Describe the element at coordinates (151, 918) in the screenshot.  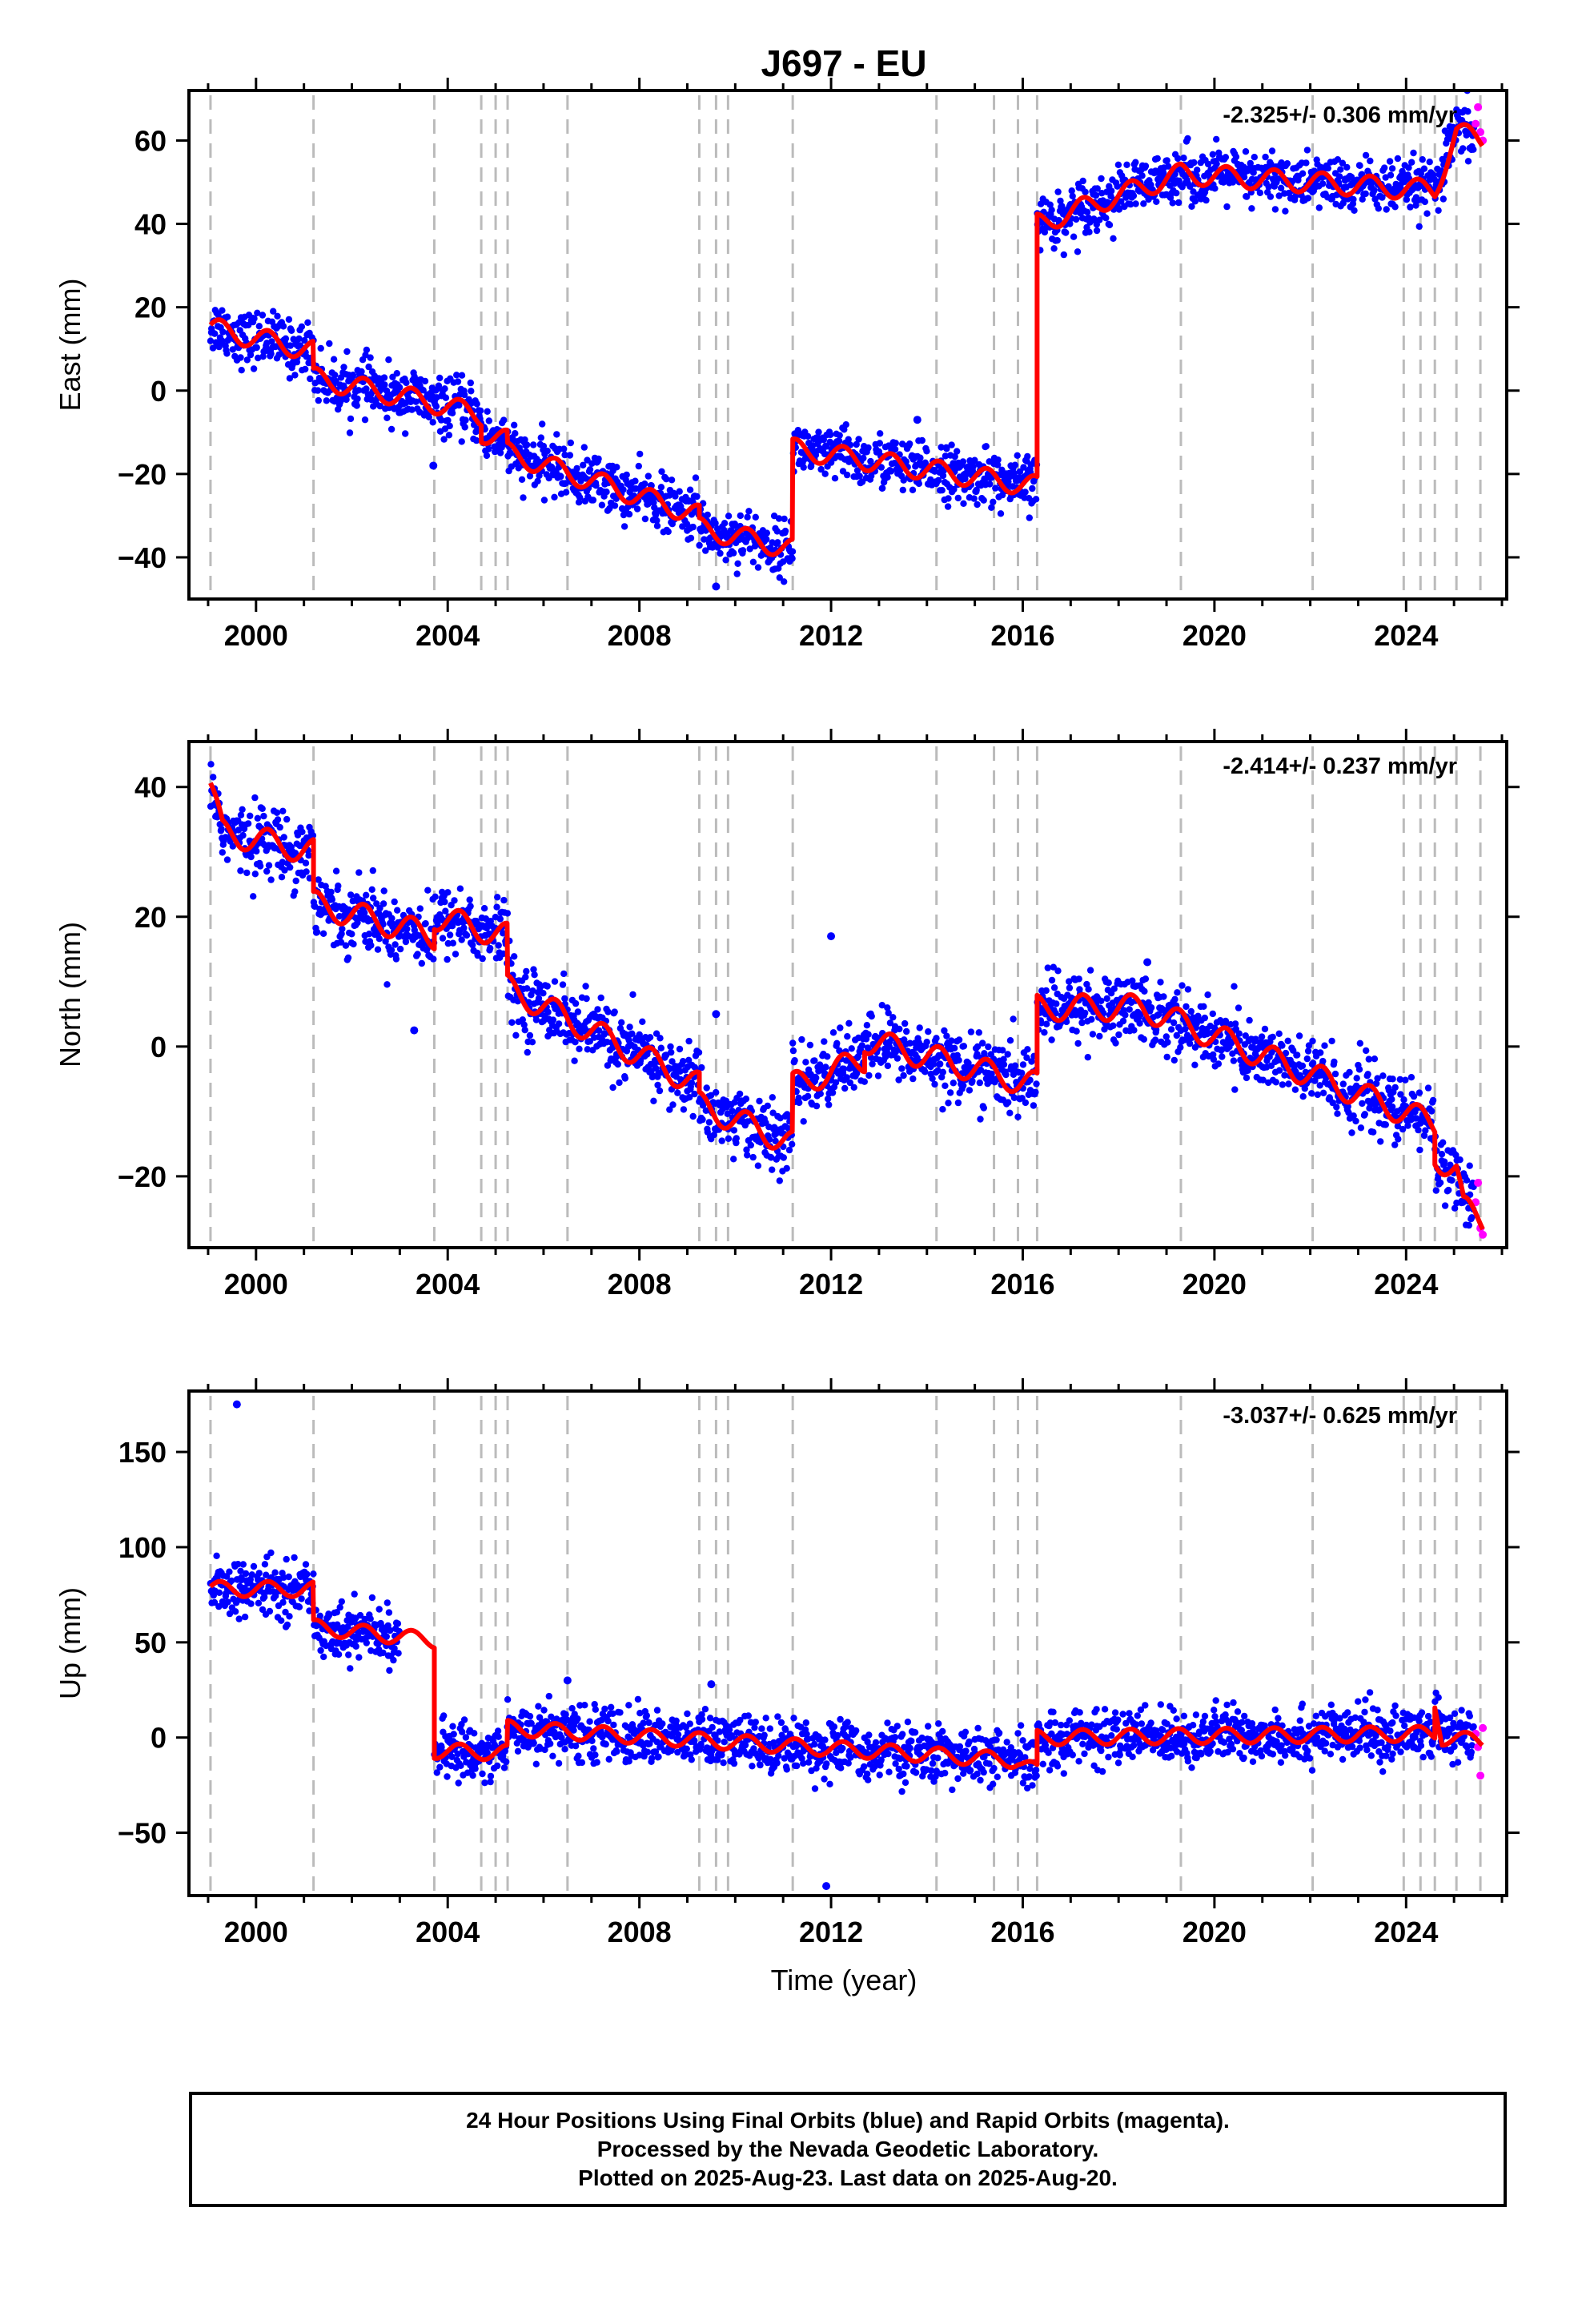
I see `y-tick-label: 20` at that location.